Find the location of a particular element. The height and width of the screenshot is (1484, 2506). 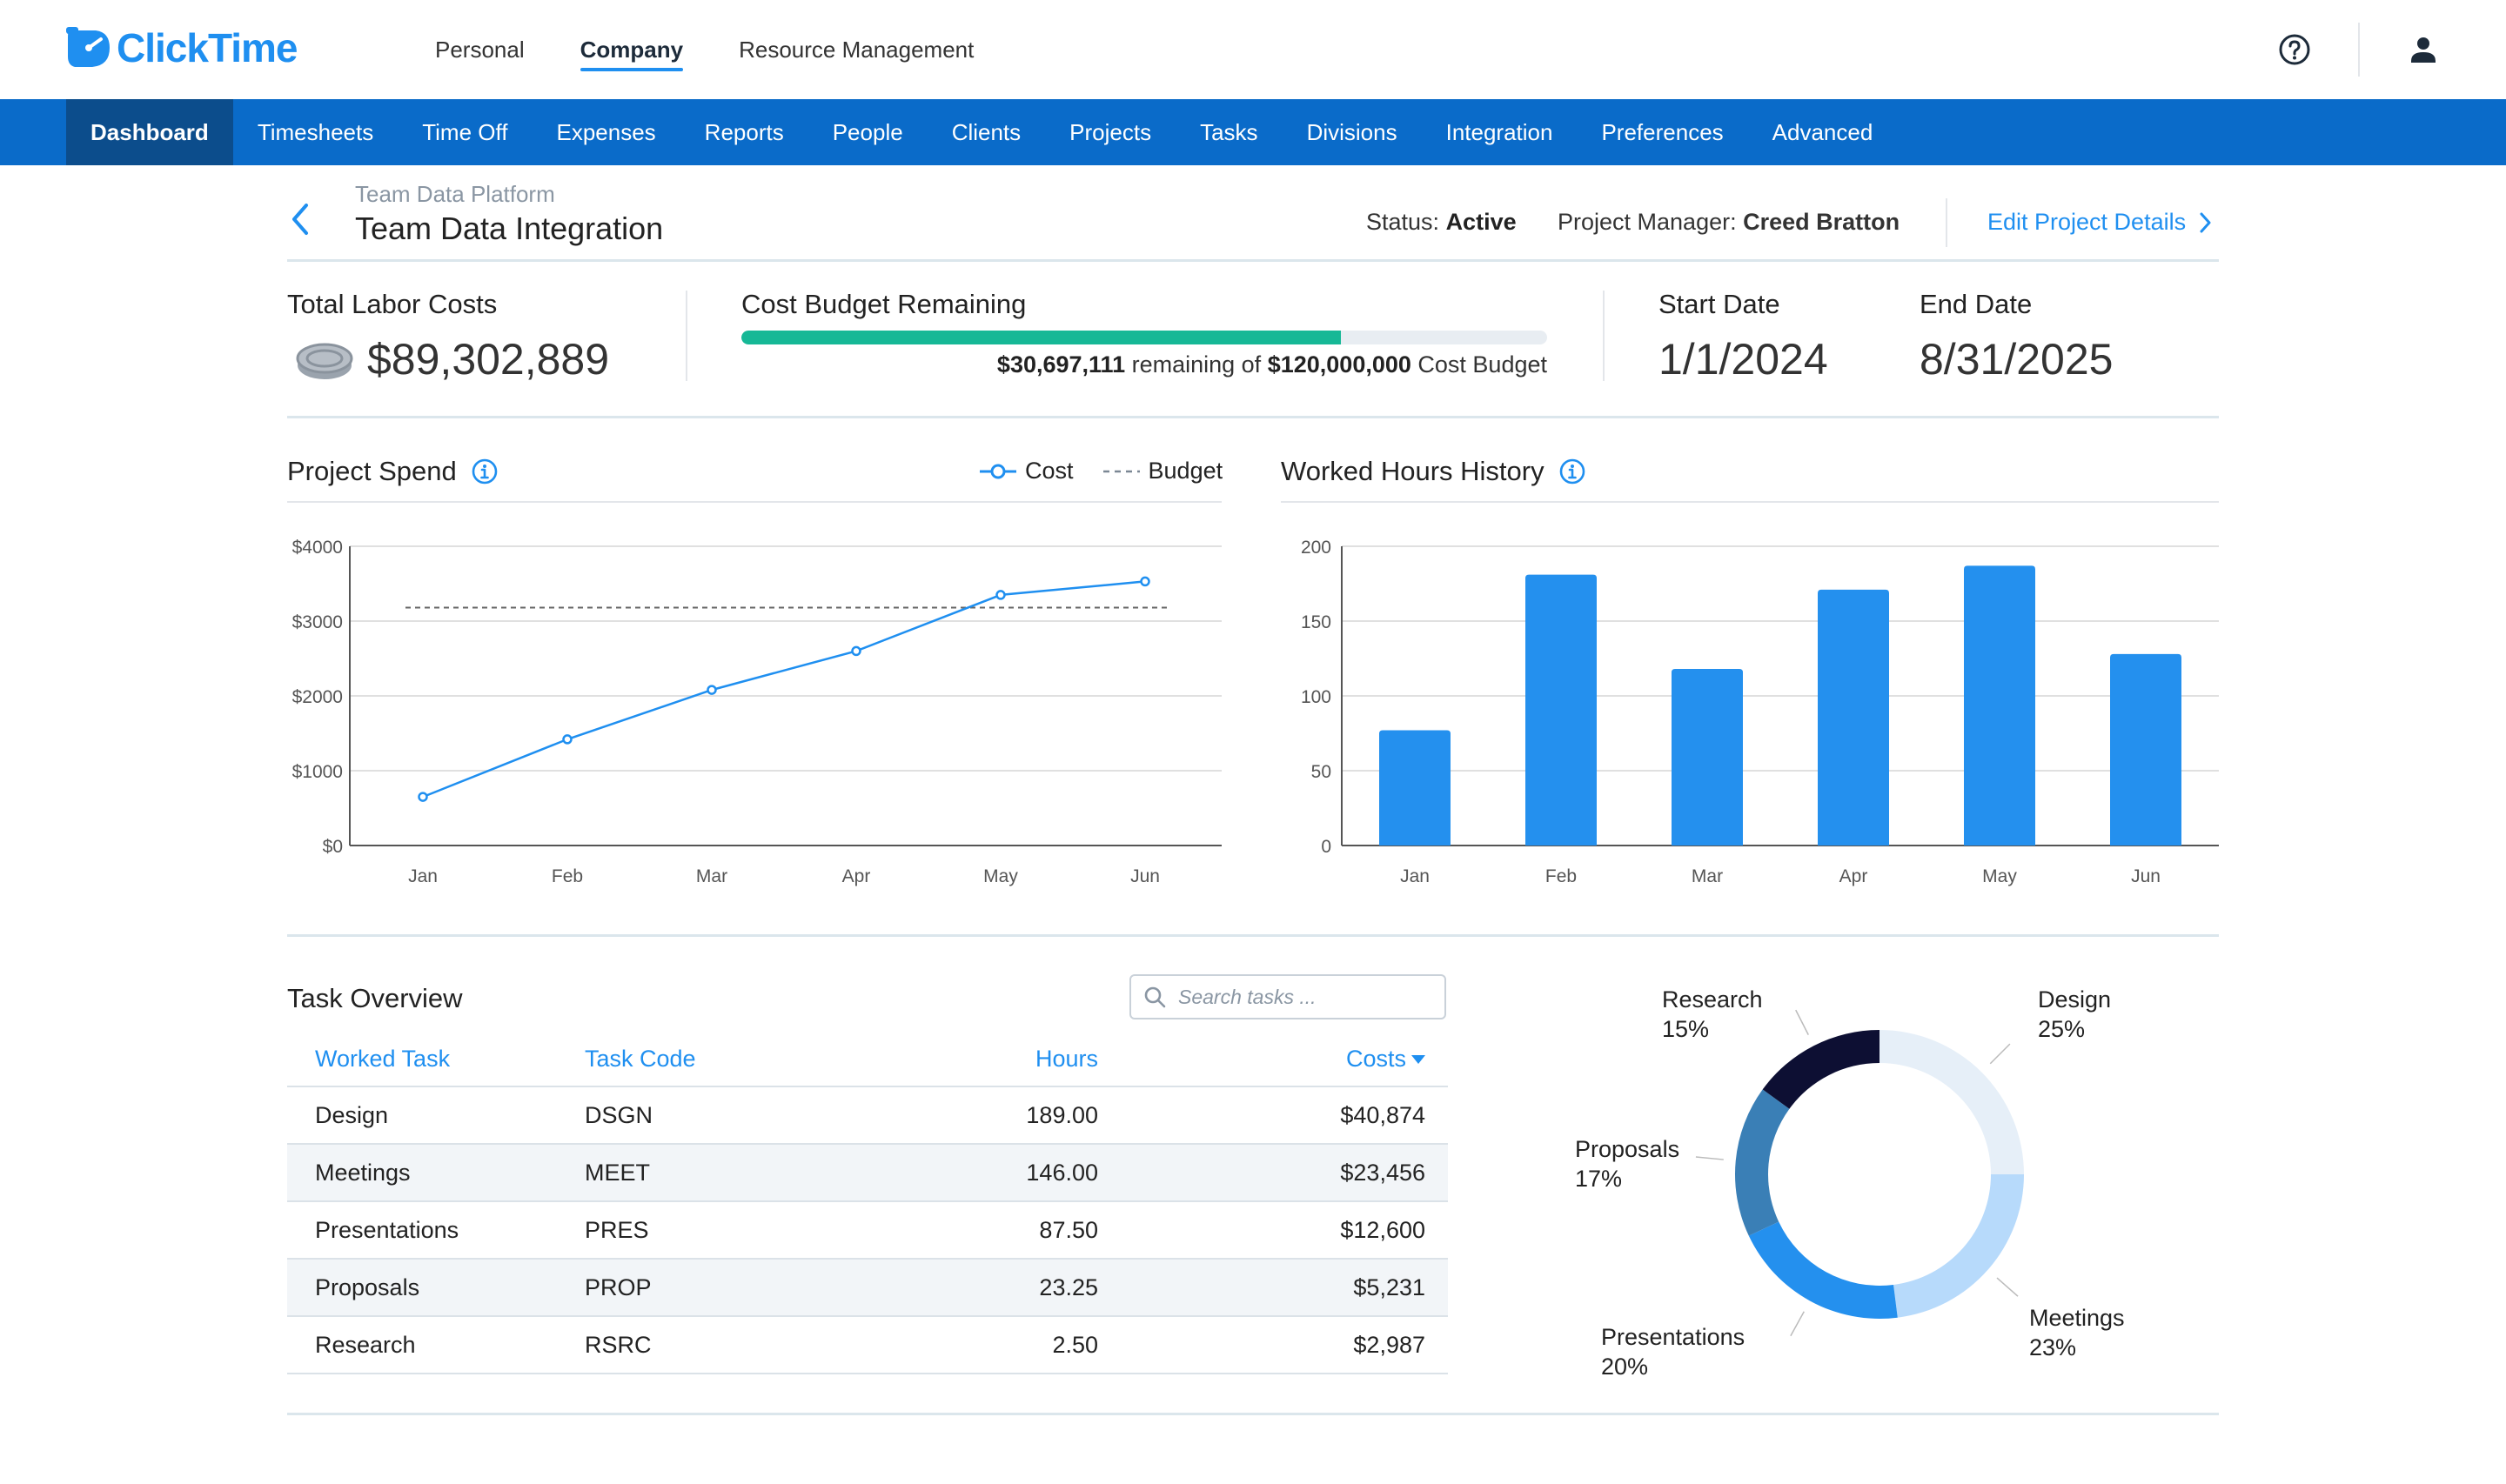

donut-slice-presentations is located at coordinates (1823, 1270).